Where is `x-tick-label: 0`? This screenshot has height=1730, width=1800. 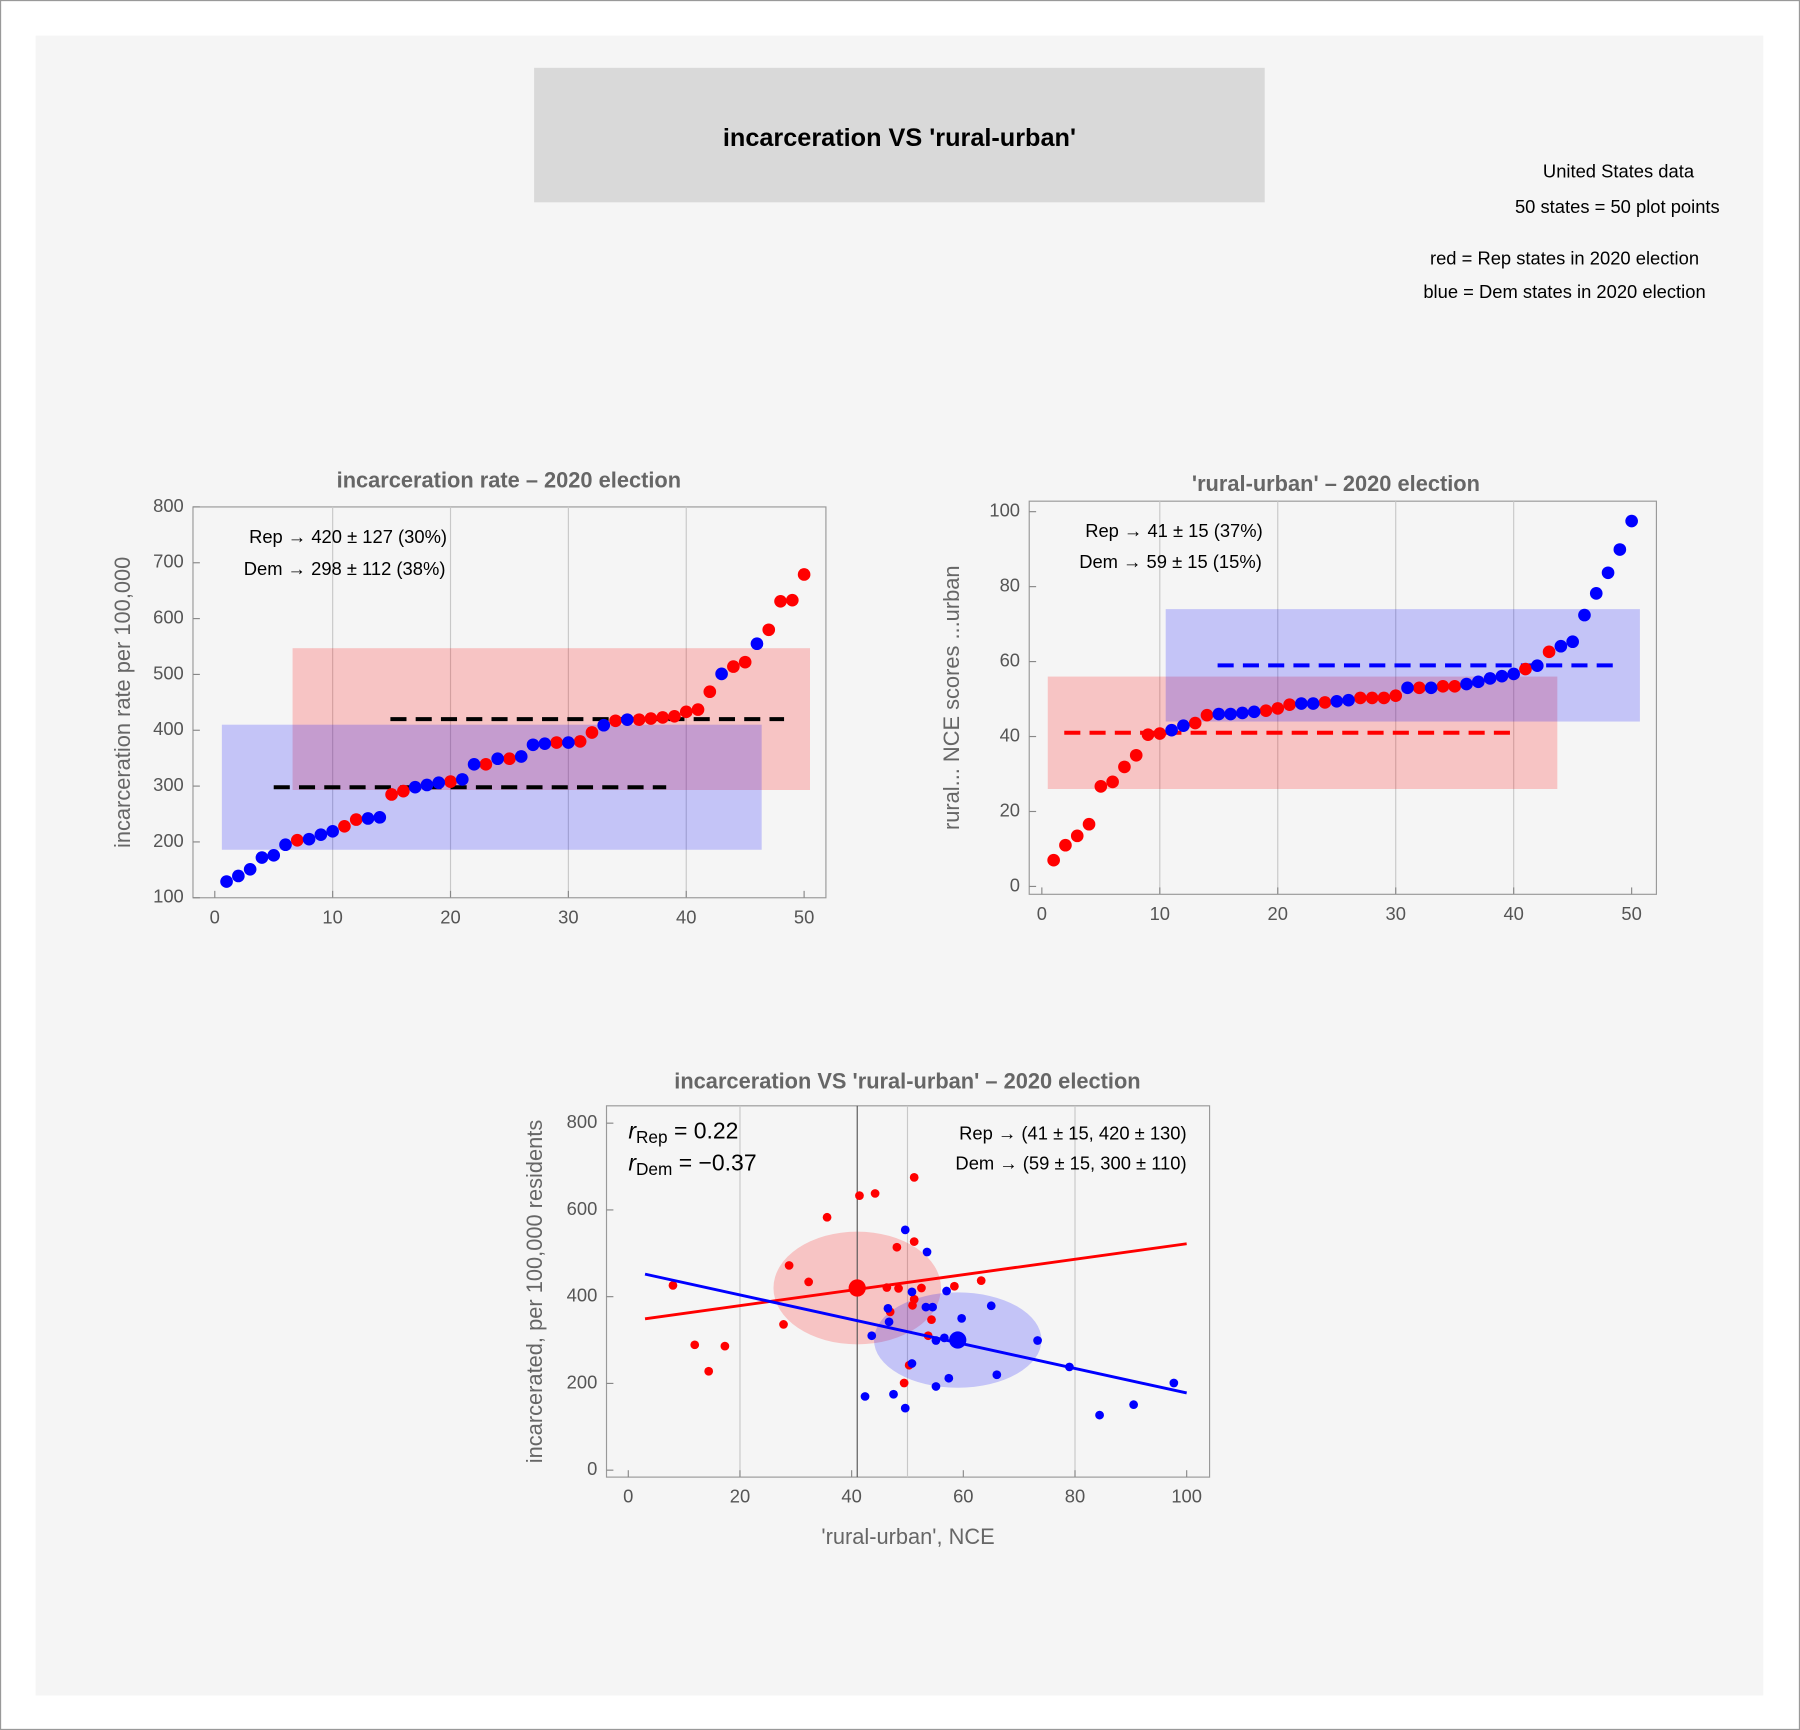
x-tick-label: 0 is located at coordinates (1042, 913).